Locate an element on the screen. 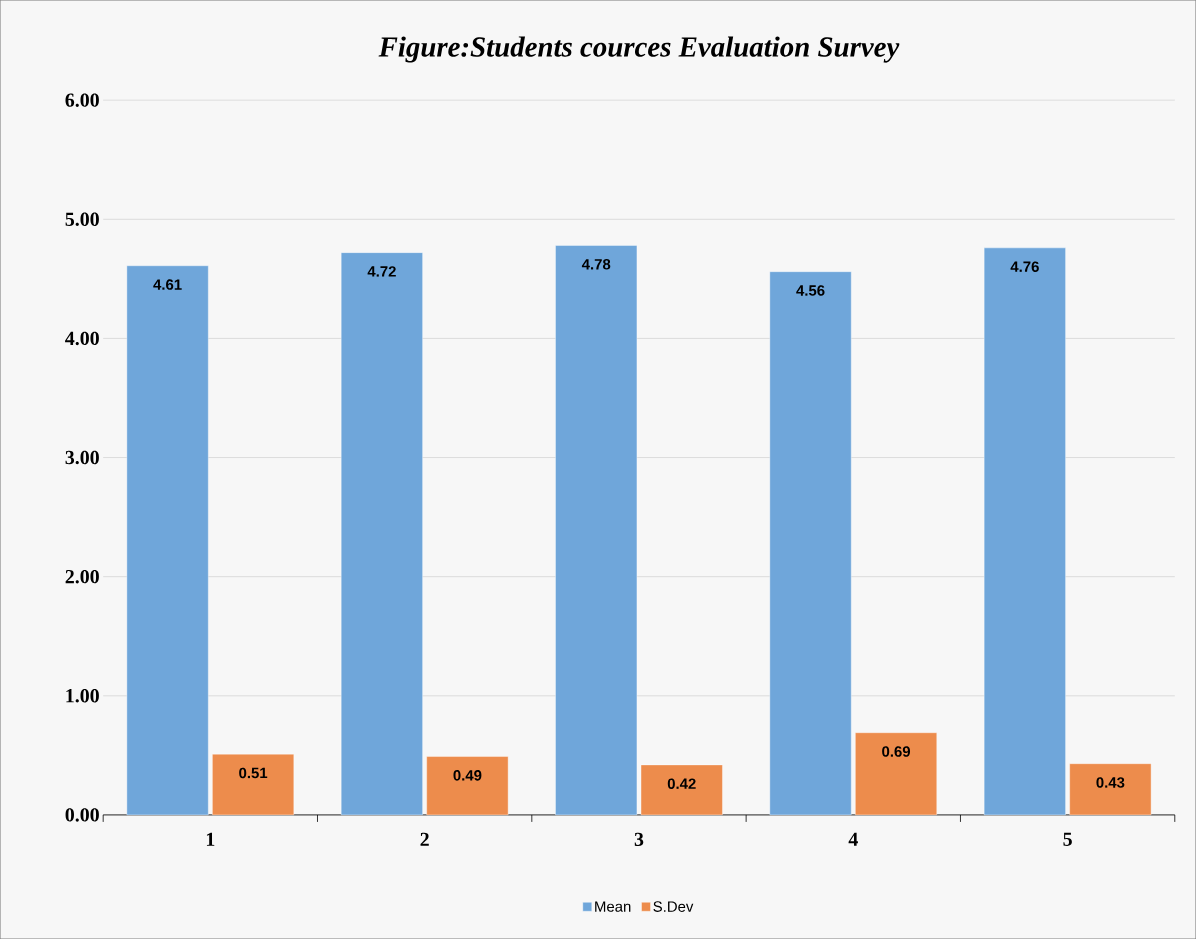 This screenshot has height=939, width=1196. data-label: 0.51 is located at coordinates (253, 773).